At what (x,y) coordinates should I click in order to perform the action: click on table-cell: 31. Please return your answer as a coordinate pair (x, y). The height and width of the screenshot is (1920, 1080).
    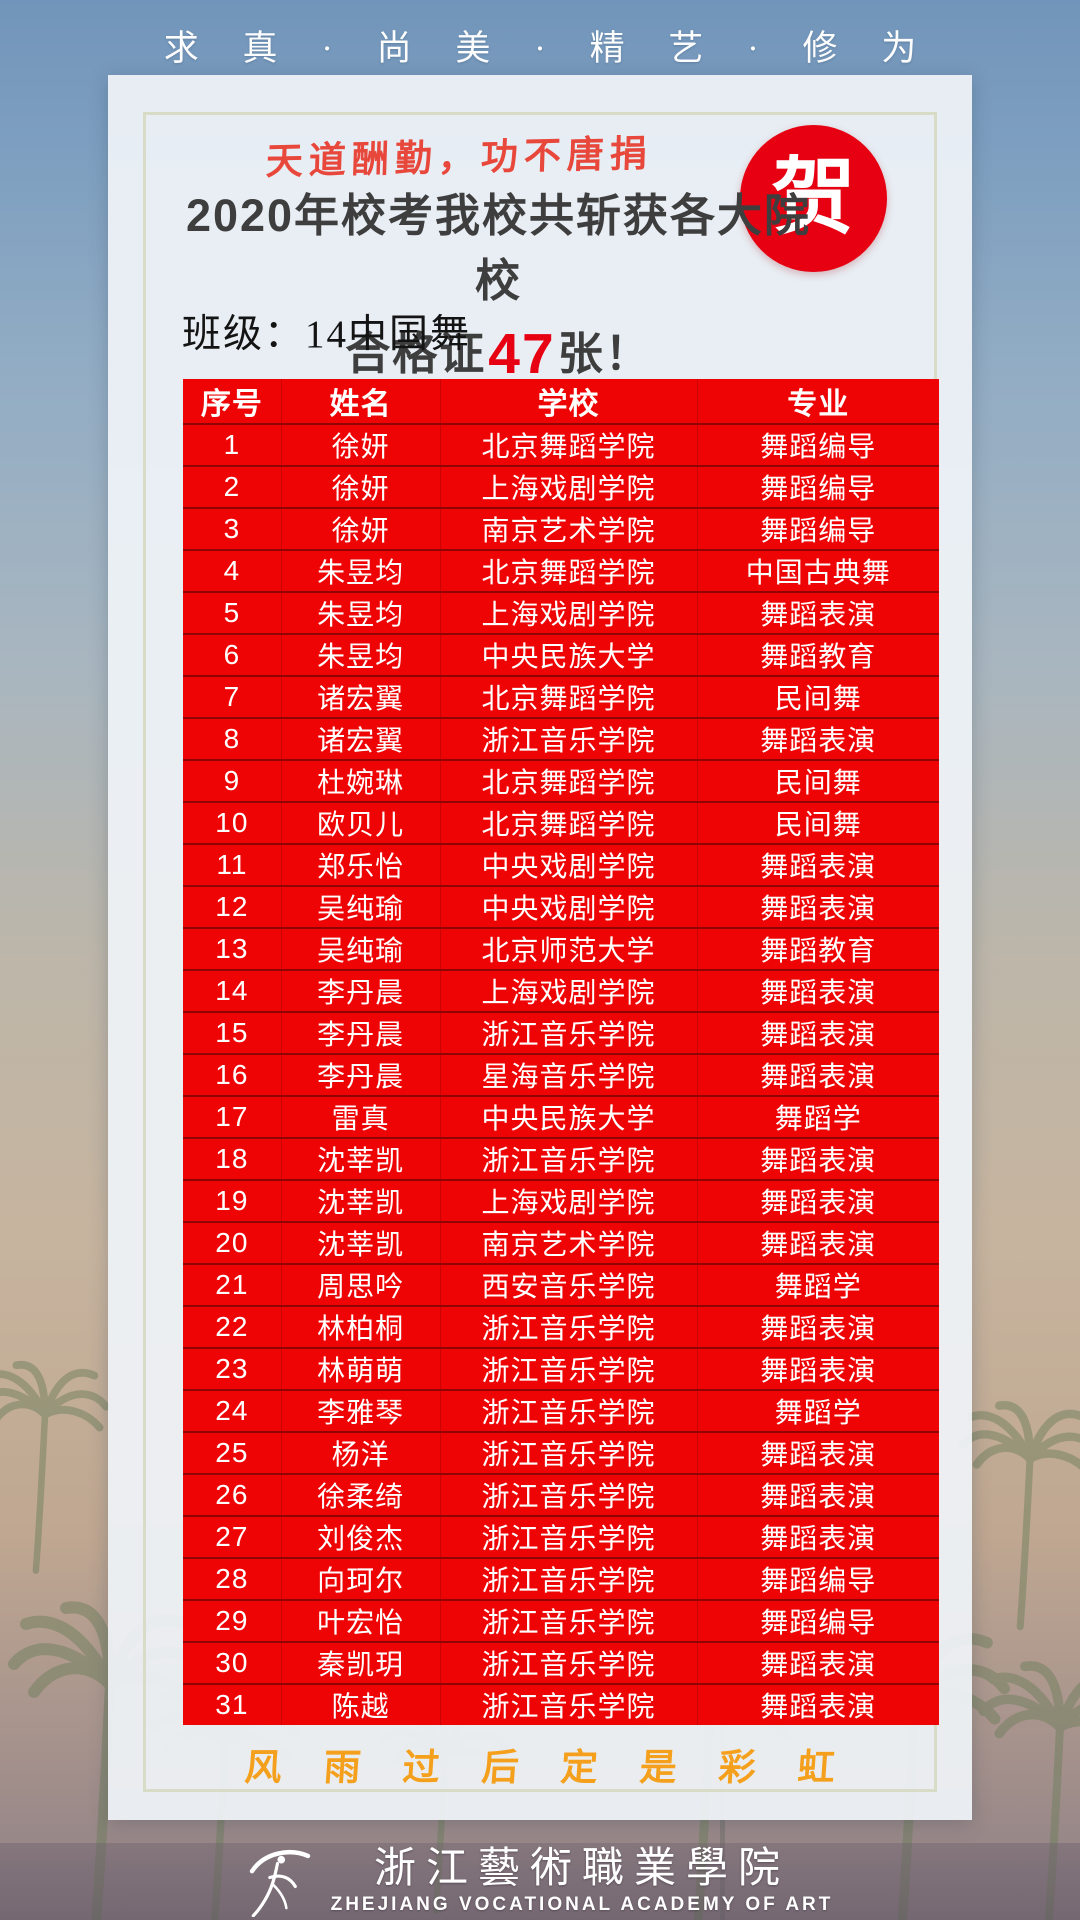
    Looking at the image, I should click on (232, 1704).